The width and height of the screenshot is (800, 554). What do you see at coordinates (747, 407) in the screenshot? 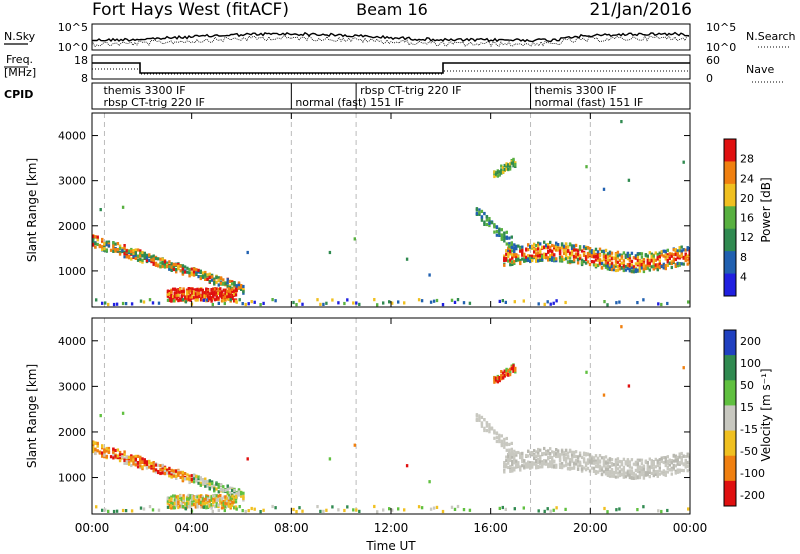
I see `velocity-colorbar-tick: 15` at bounding box center [747, 407].